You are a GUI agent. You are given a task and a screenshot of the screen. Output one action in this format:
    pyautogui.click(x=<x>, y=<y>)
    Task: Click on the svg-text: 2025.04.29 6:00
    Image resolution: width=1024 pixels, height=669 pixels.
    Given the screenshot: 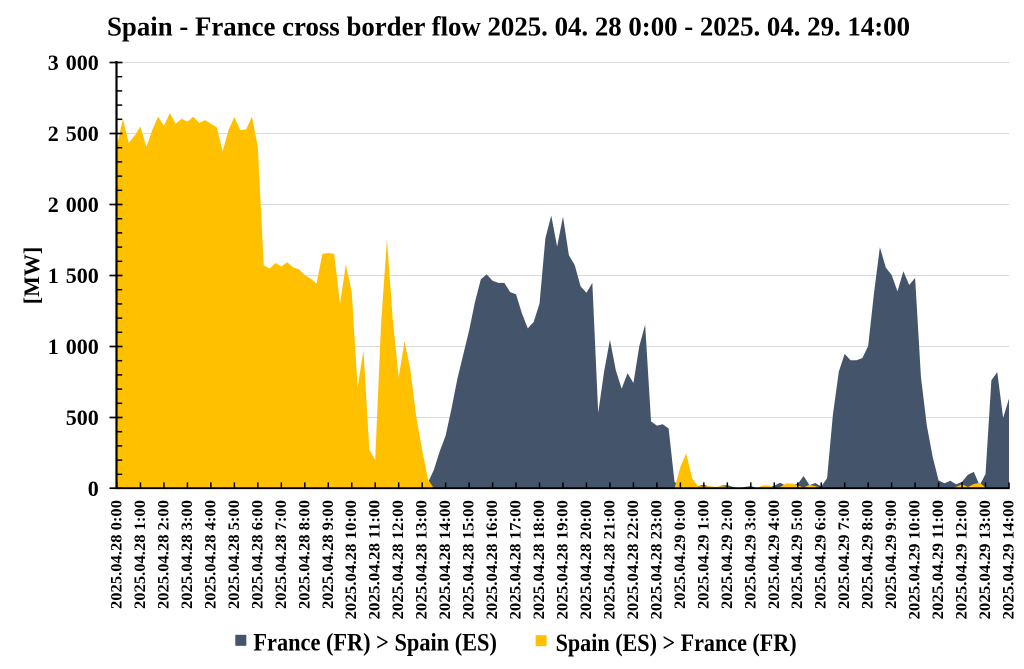 What is the action you would take?
    pyautogui.click(x=820, y=554)
    